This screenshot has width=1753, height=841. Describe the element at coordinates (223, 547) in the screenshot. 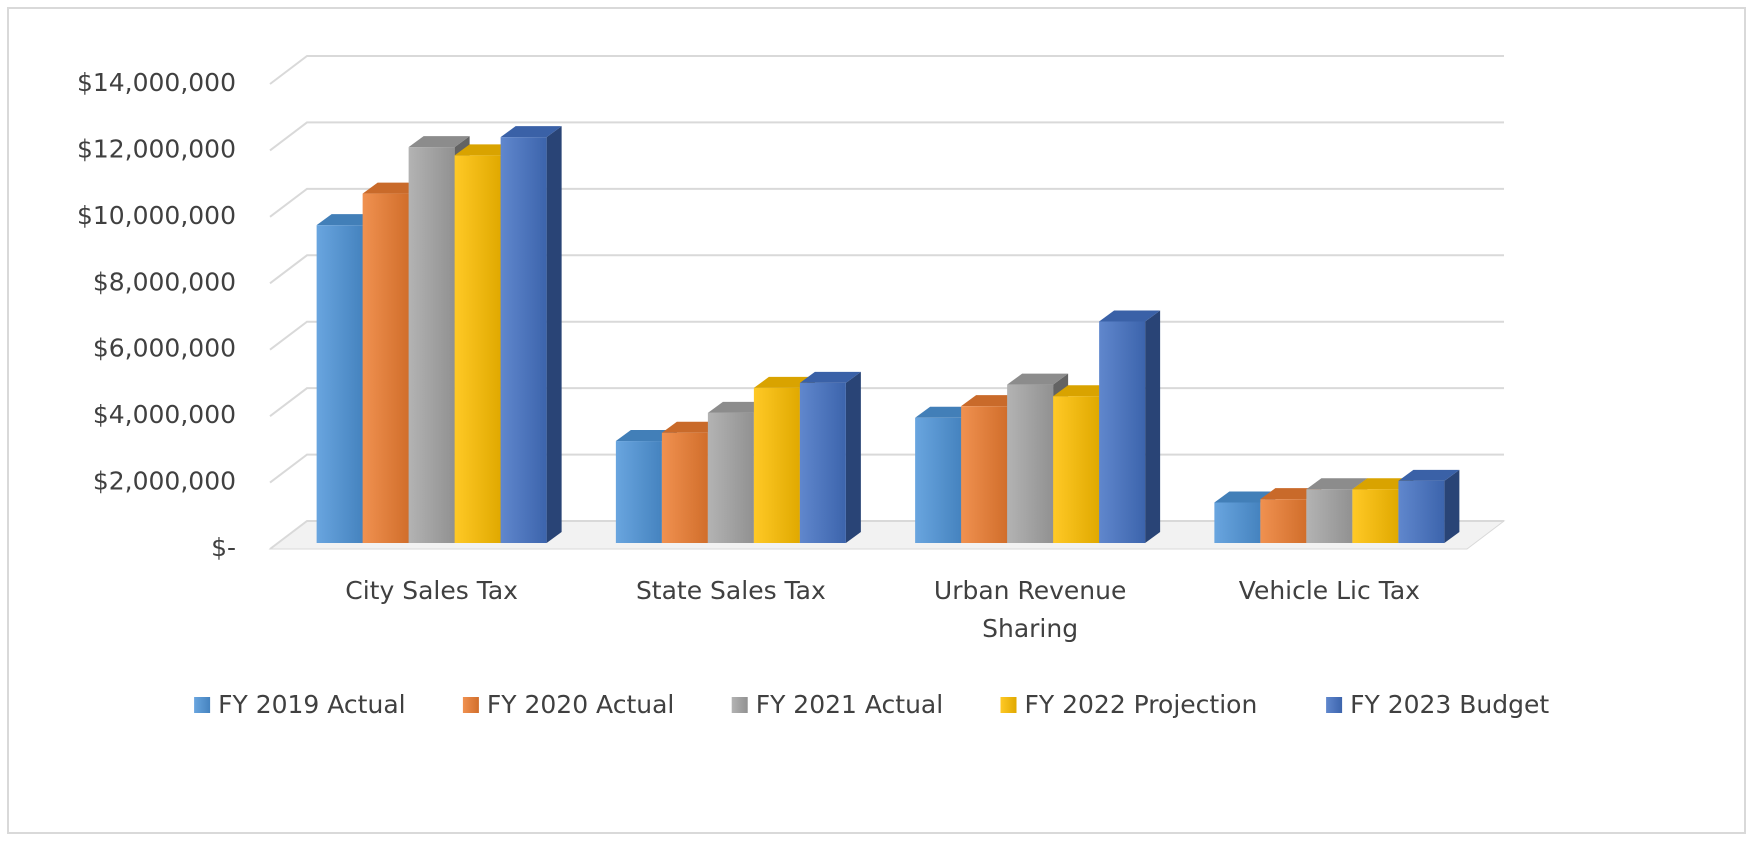

I see `y-tick-label: $-` at that location.